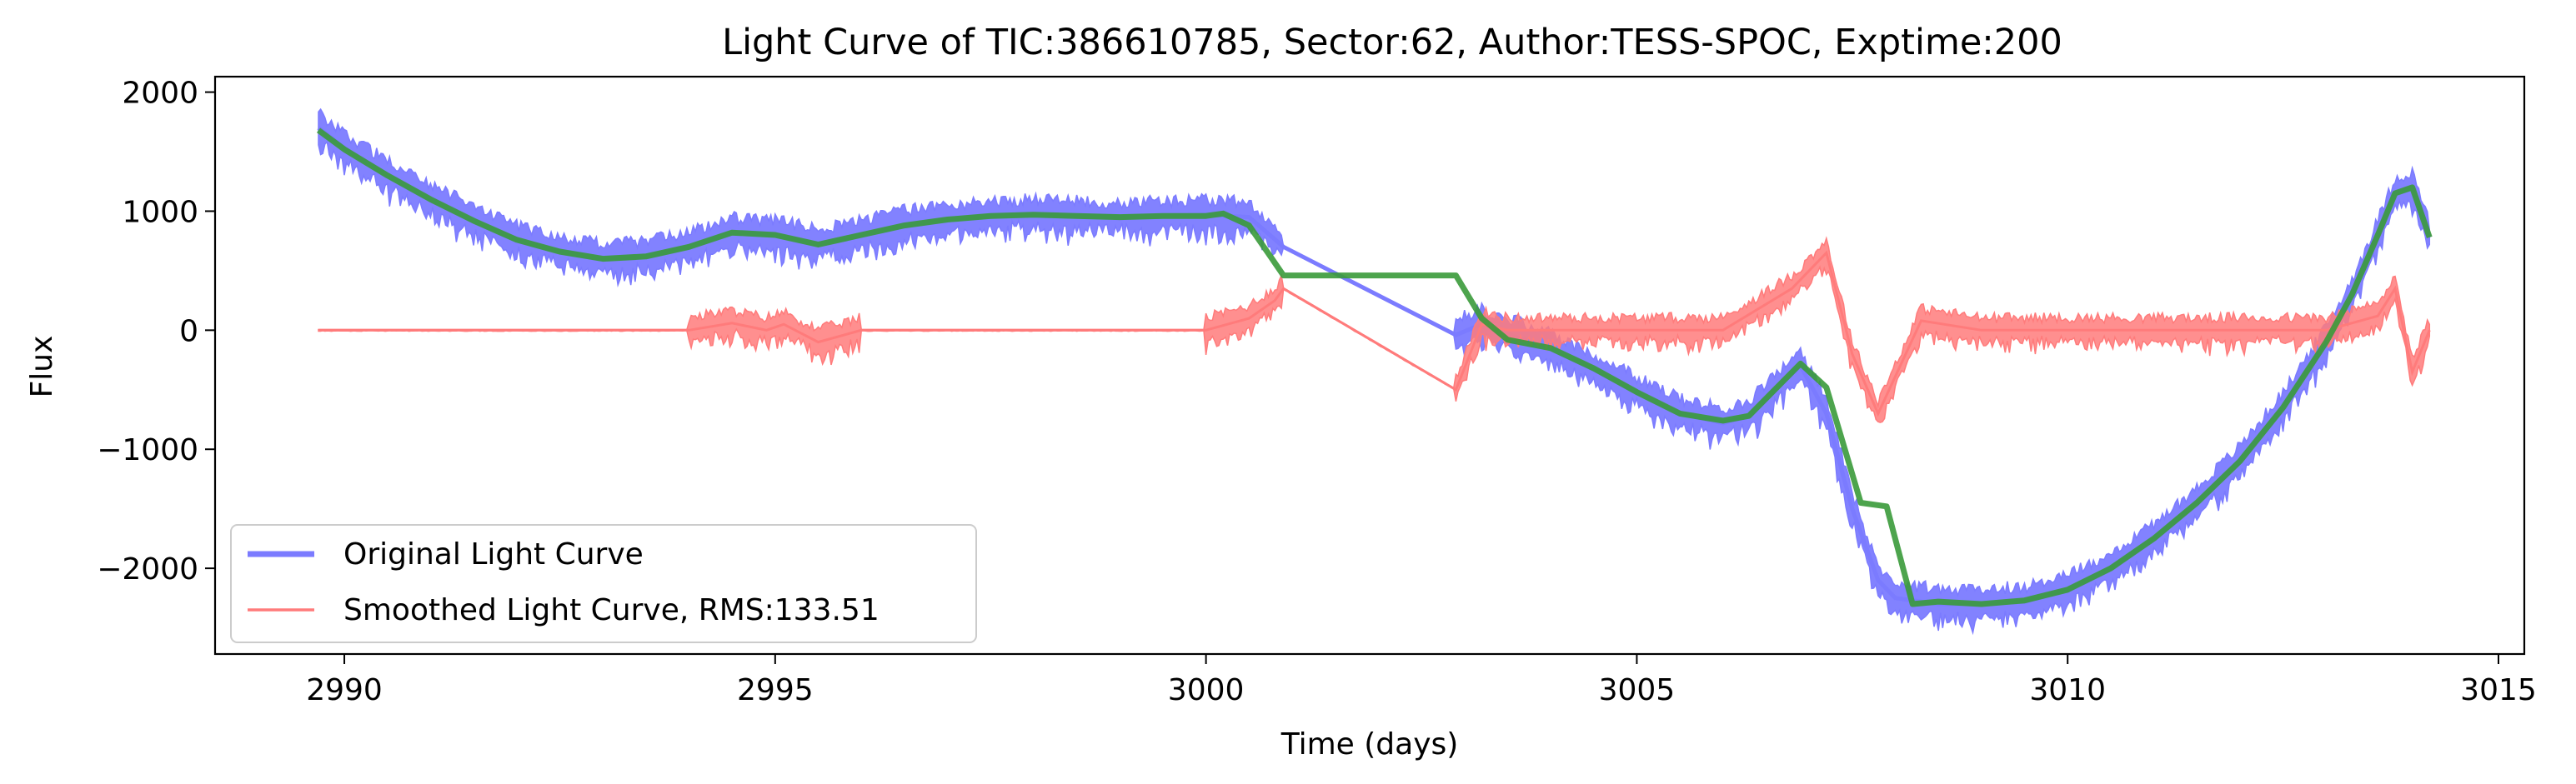  Describe the element at coordinates (188, 331) in the screenshot. I see `y-tick-label: 0` at that location.